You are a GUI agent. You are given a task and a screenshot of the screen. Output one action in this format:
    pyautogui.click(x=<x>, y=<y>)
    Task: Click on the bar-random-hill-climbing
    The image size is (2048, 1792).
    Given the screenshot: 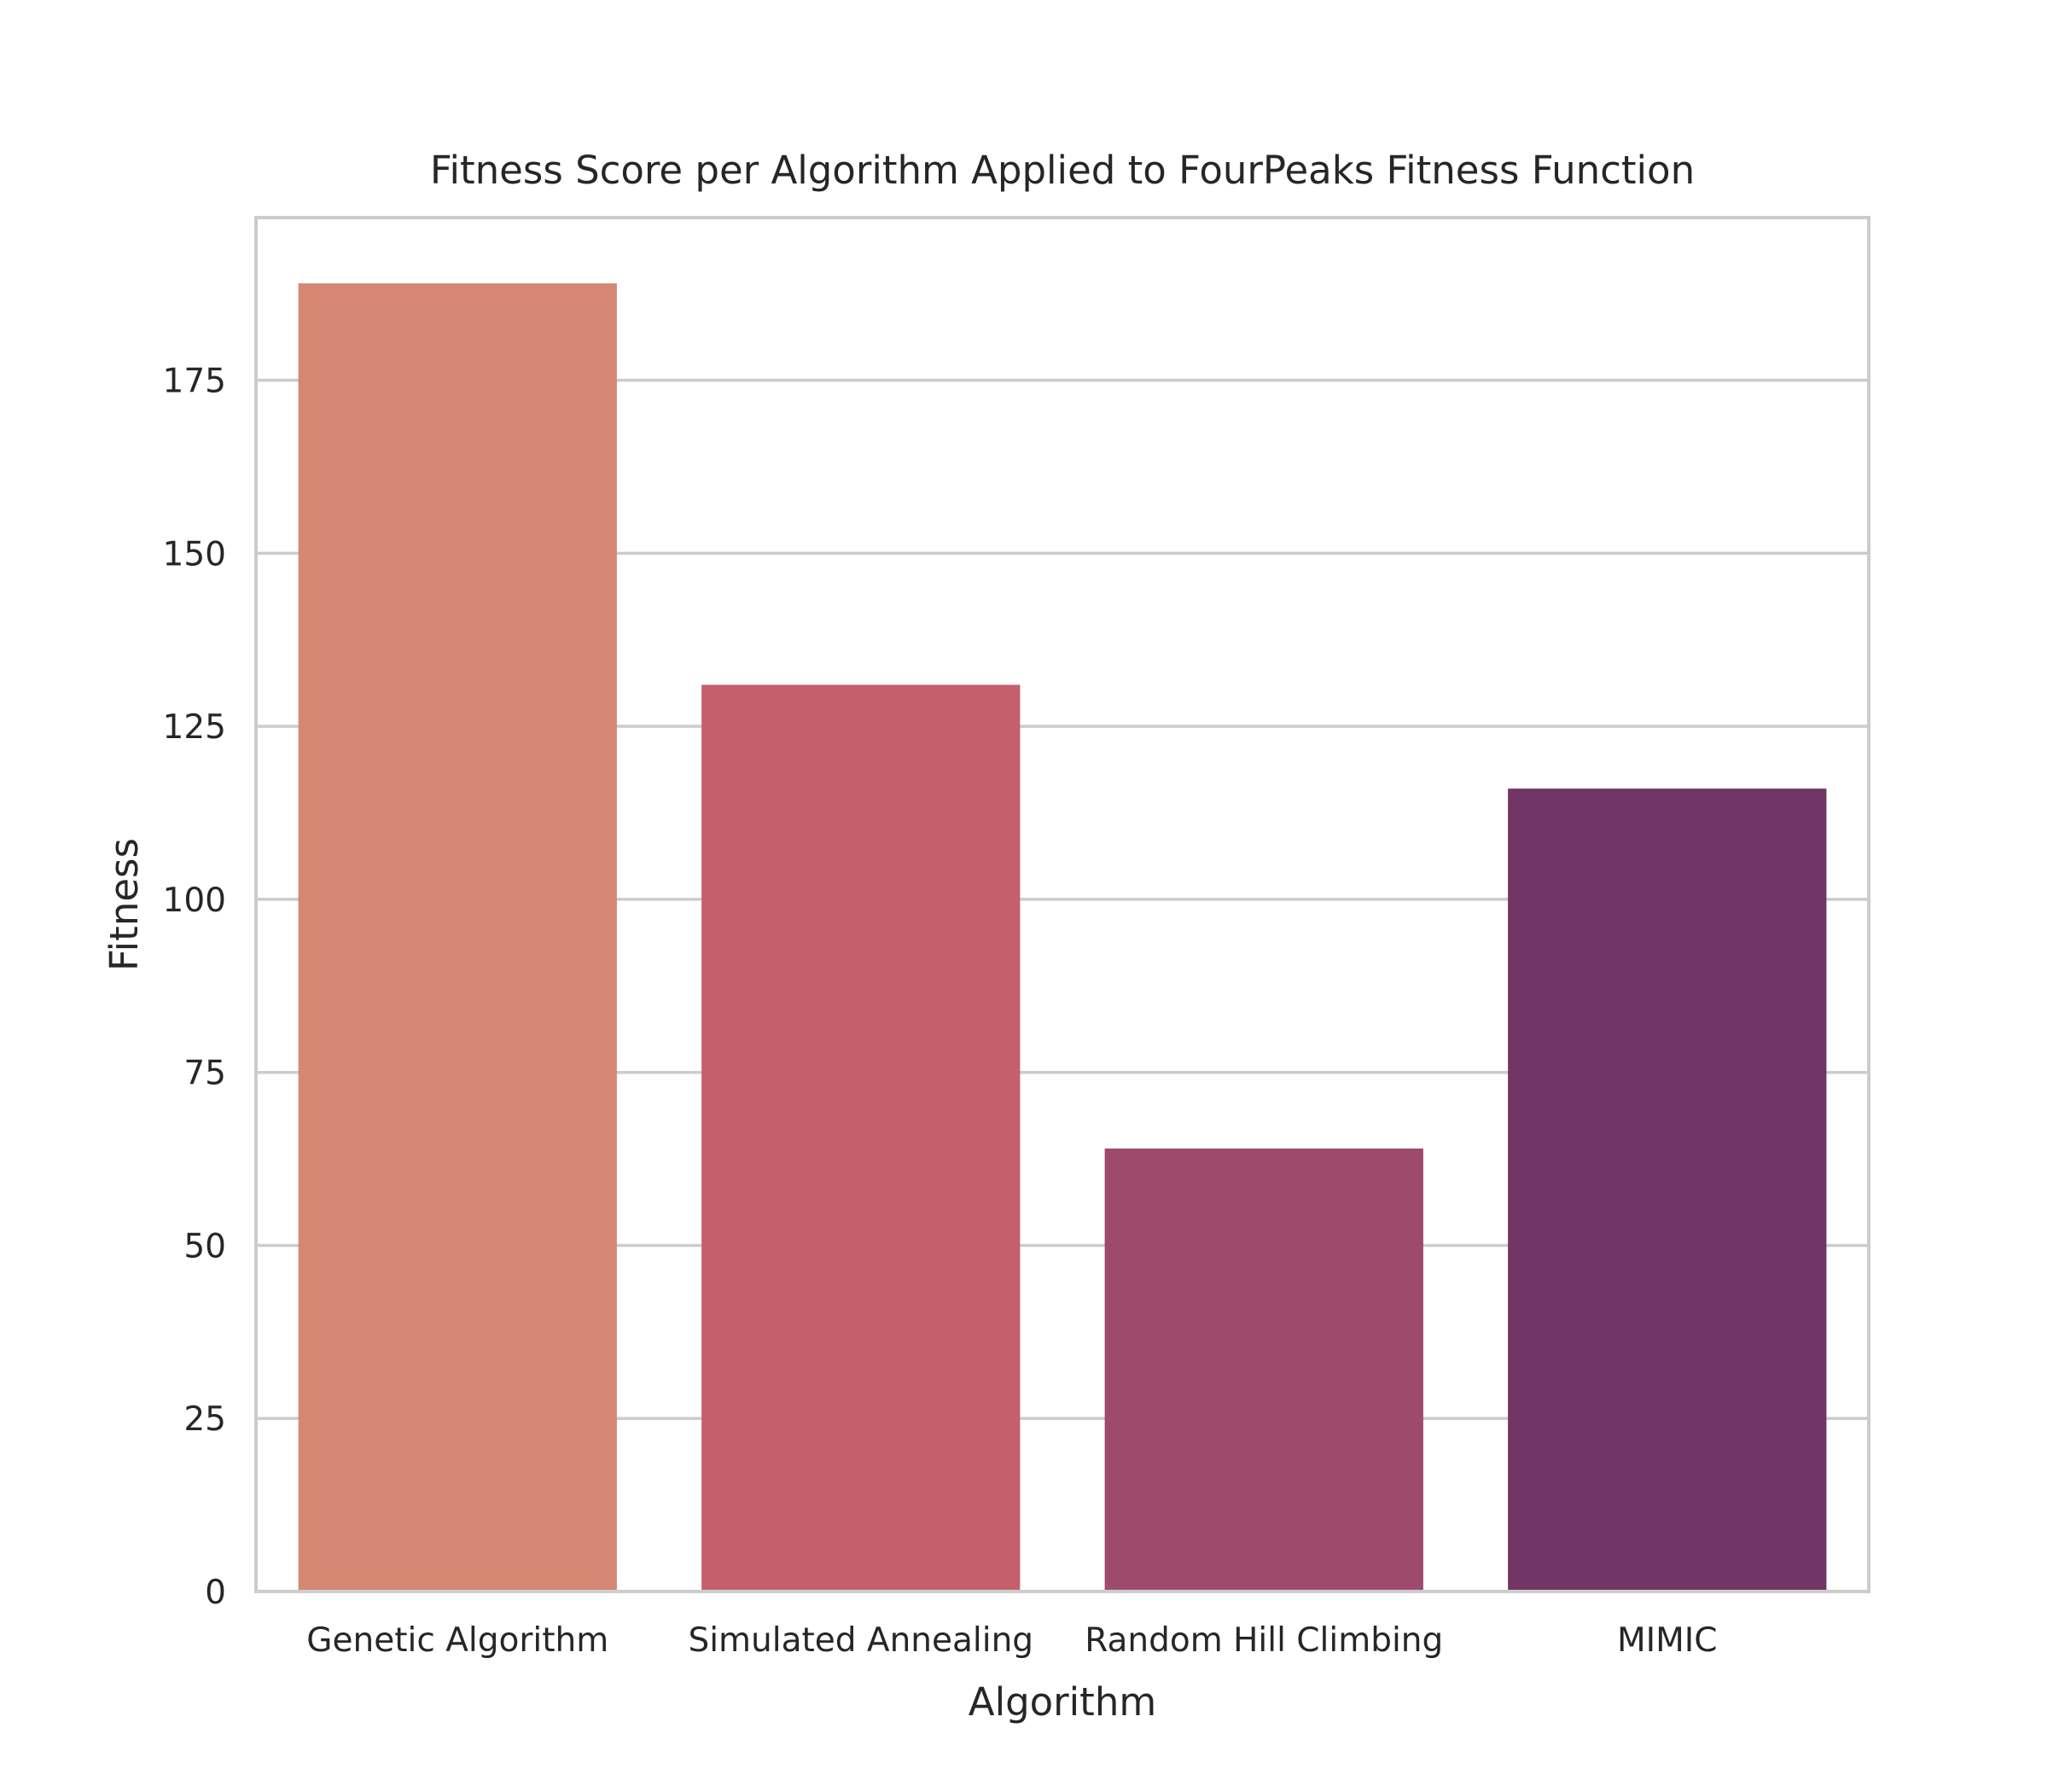 What is the action you would take?
    pyautogui.click(x=1263, y=1369)
    